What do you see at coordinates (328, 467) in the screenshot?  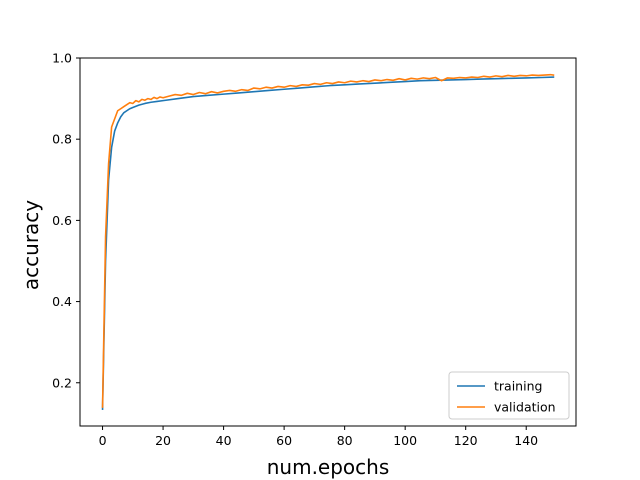 I see `x-axis-title: num.epochs` at bounding box center [328, 467].